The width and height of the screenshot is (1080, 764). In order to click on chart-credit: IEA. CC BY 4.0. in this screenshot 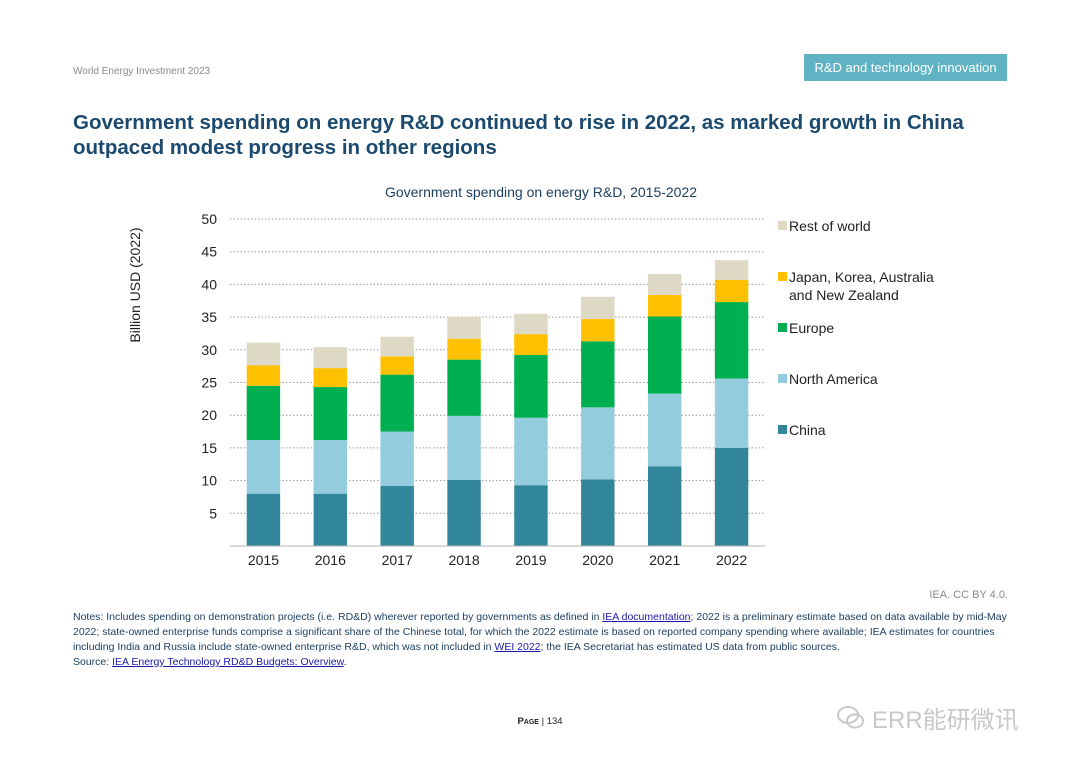, I will do `click(968, 595)`.